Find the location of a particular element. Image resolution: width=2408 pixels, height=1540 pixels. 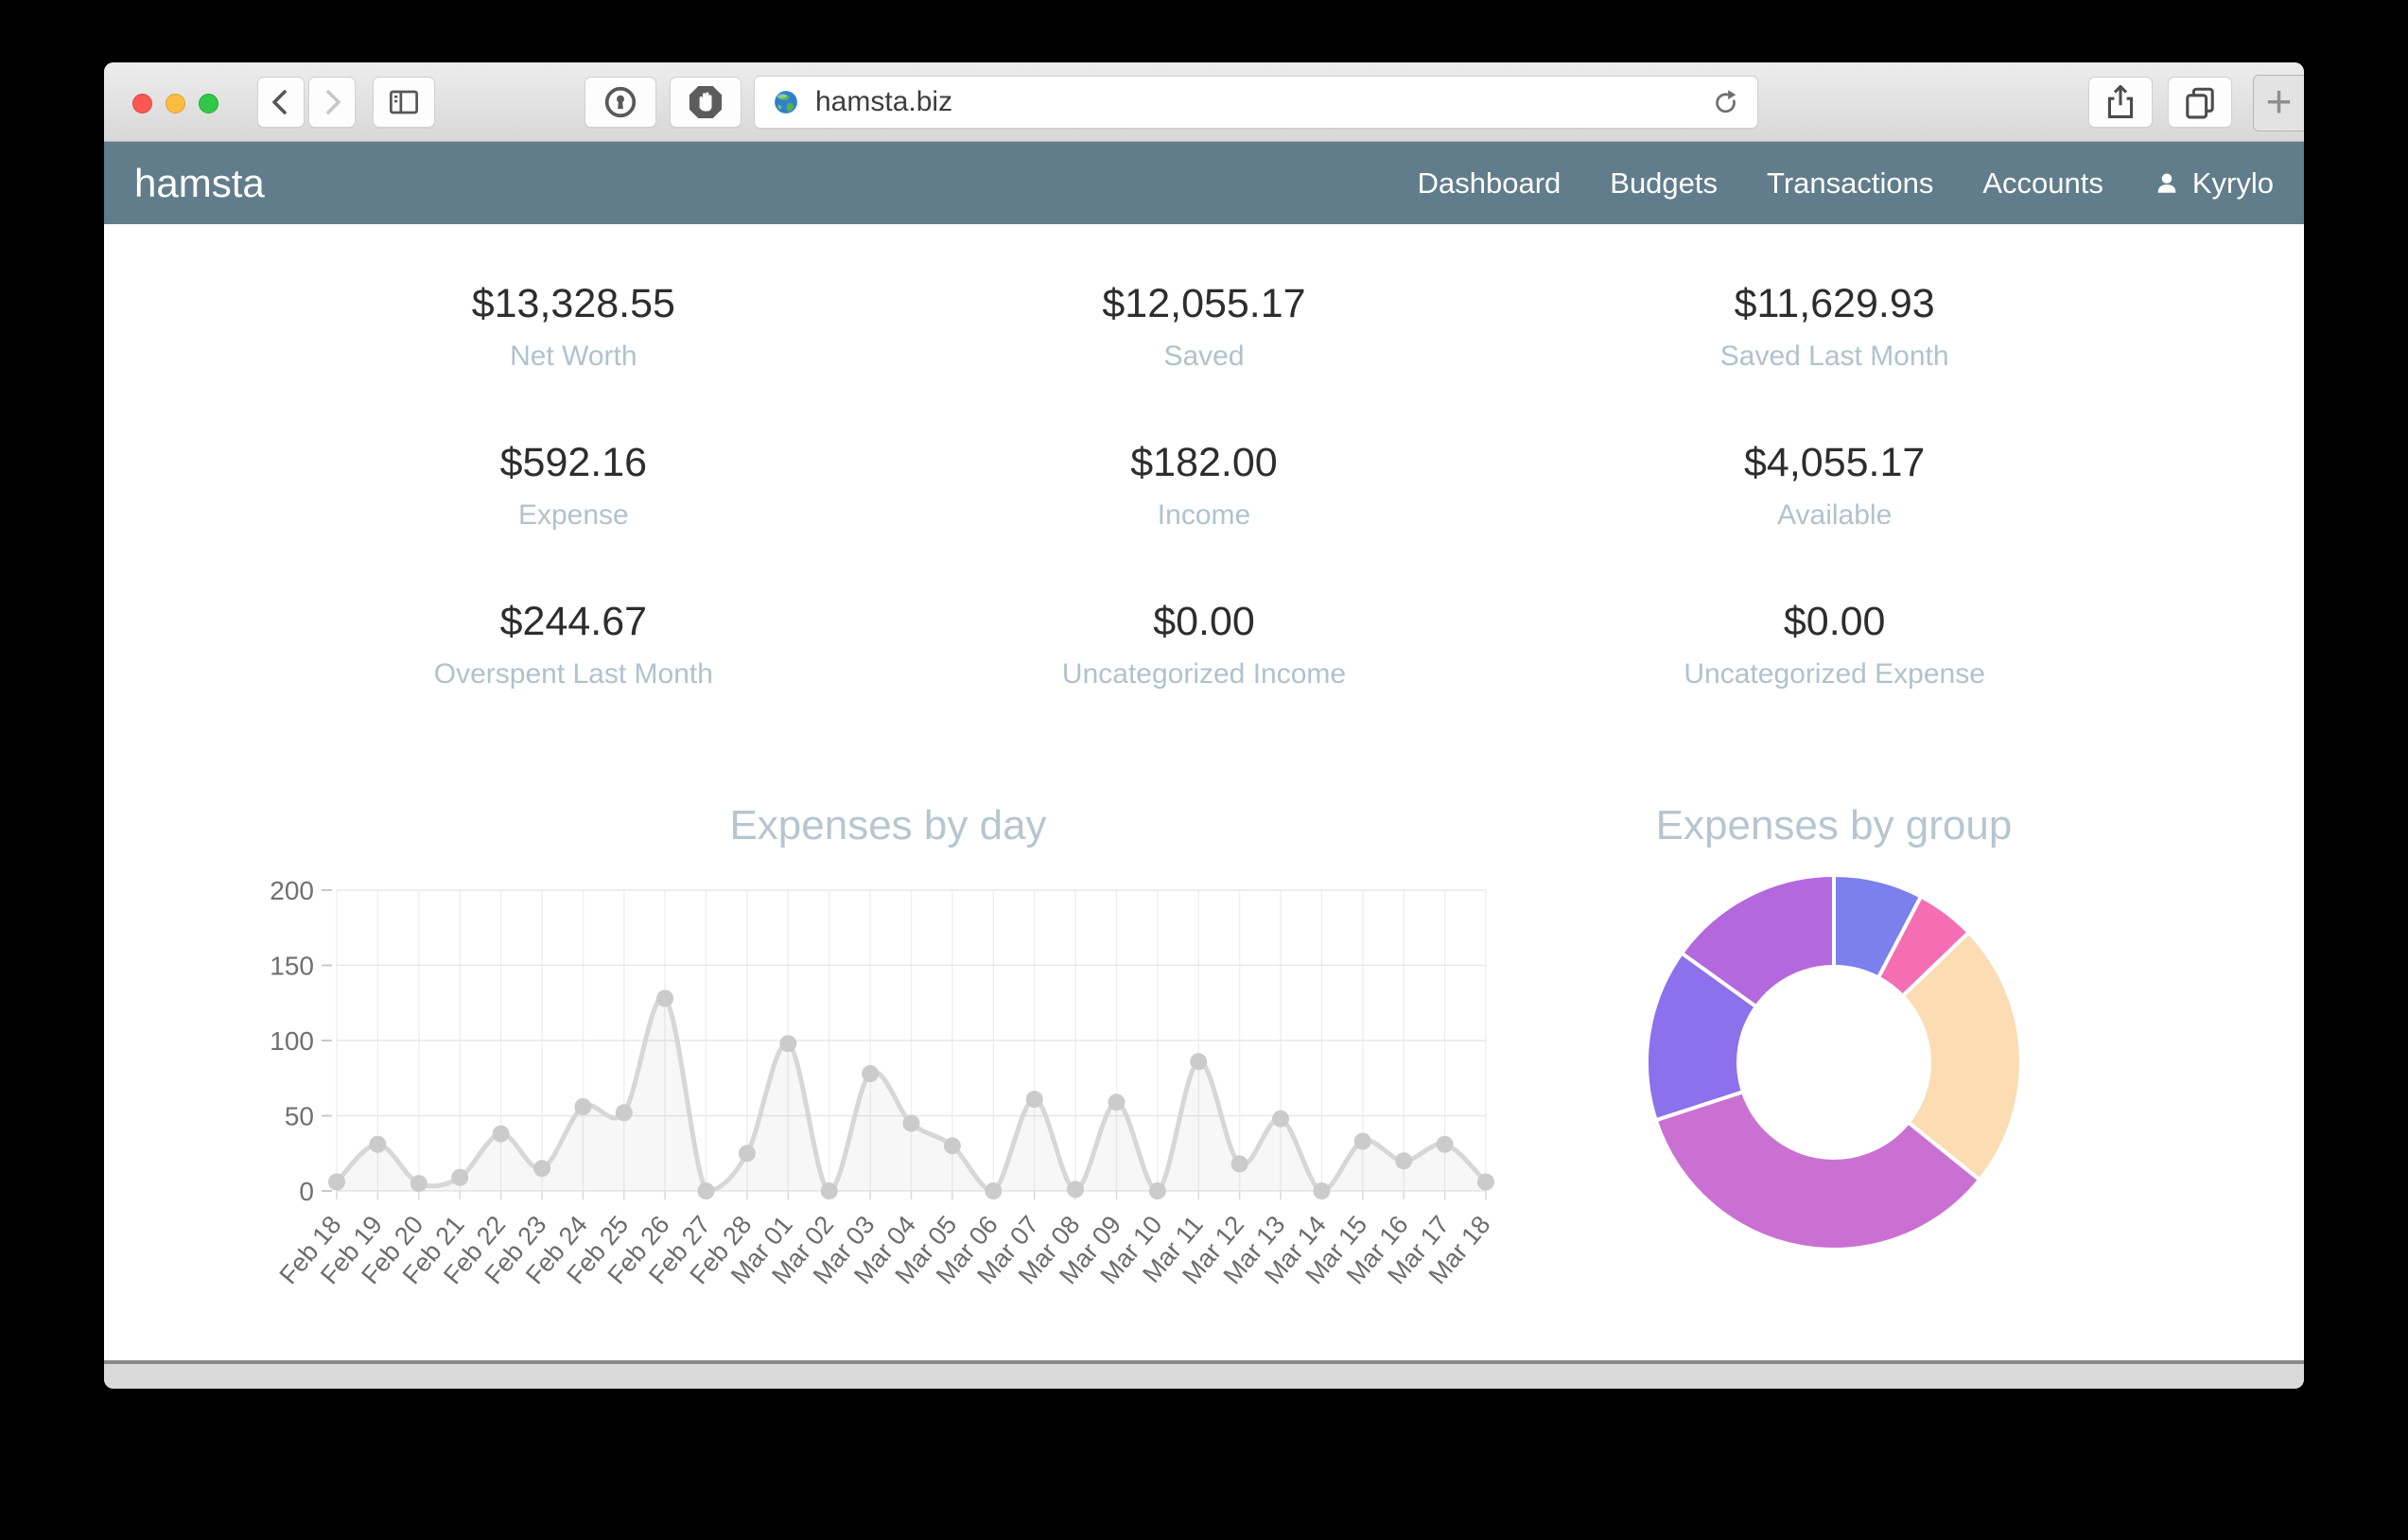

chevron-left-icon is located at coordinates (279, 102).